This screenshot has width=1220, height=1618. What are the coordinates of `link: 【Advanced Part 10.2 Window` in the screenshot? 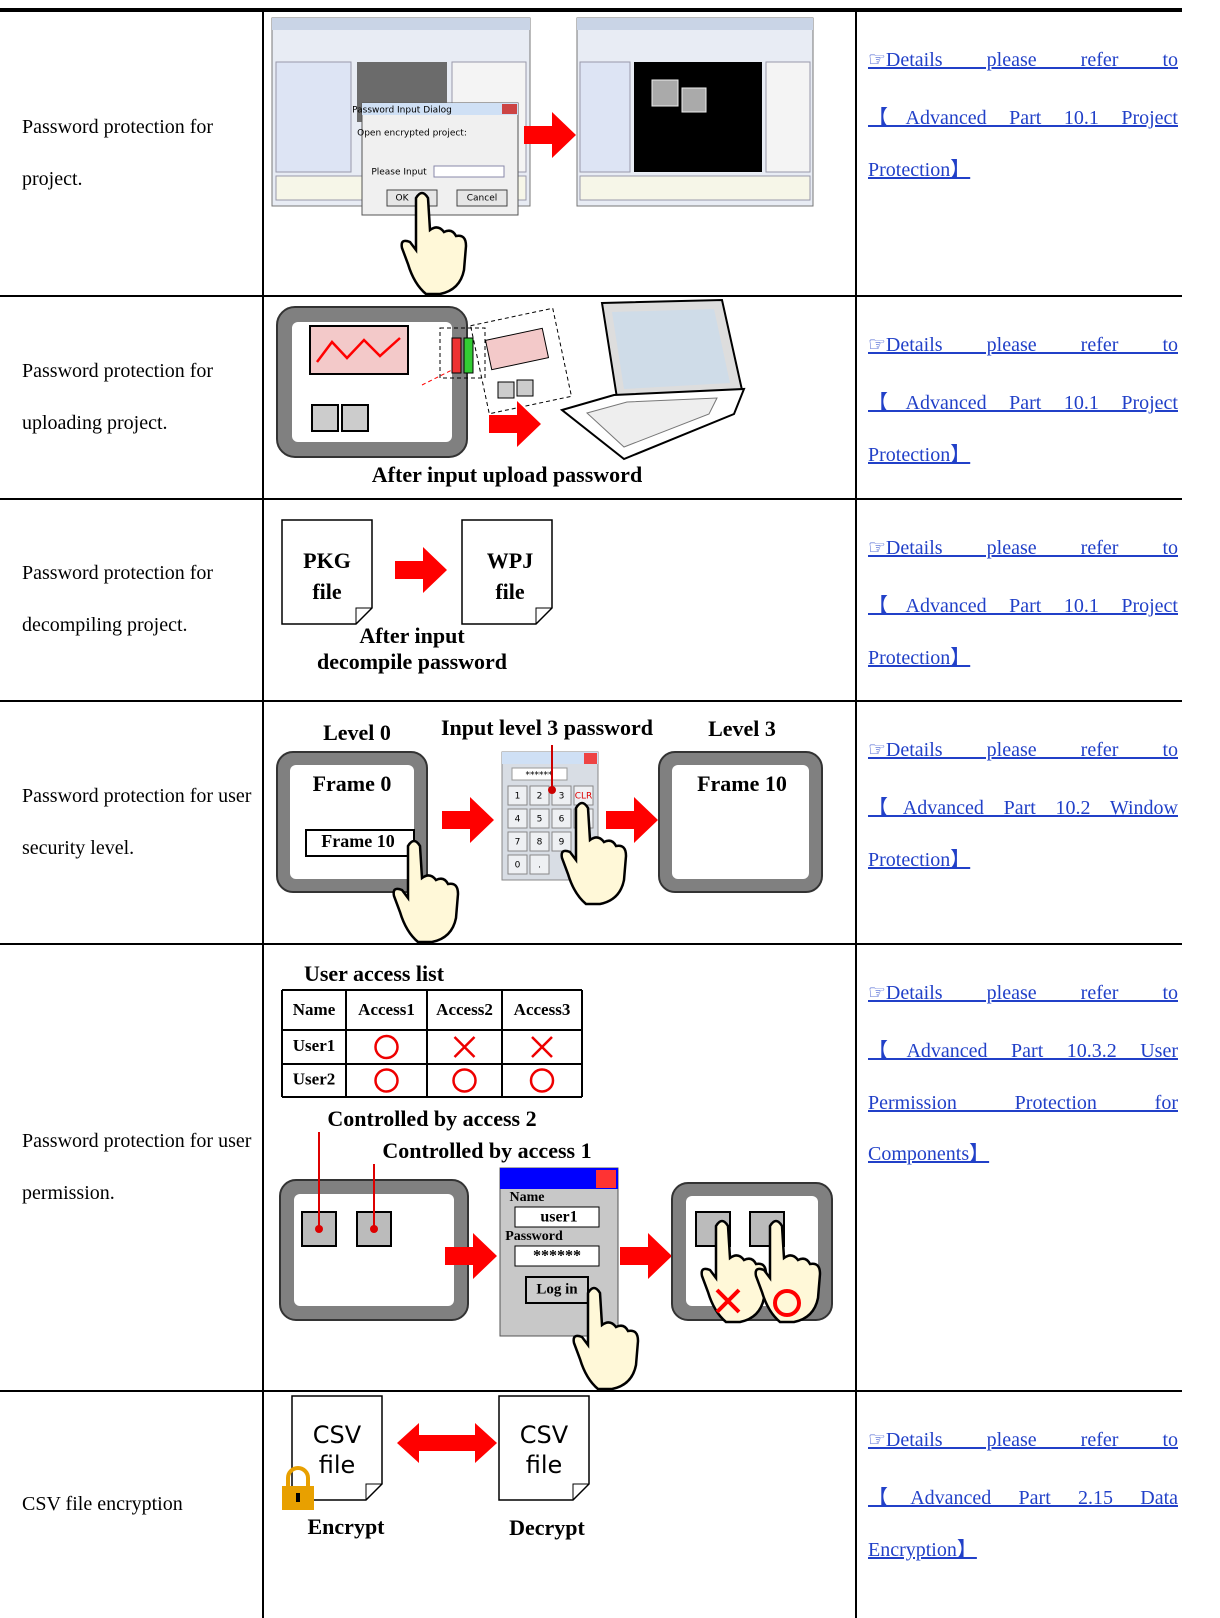 It's located at (1023, 808).